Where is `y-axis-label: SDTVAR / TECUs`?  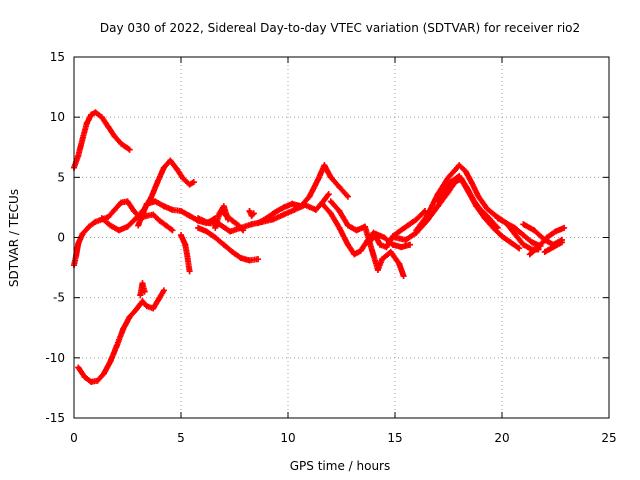
y-axis-label: SDTVAR / TECUs is located at coordinates (14, 238).